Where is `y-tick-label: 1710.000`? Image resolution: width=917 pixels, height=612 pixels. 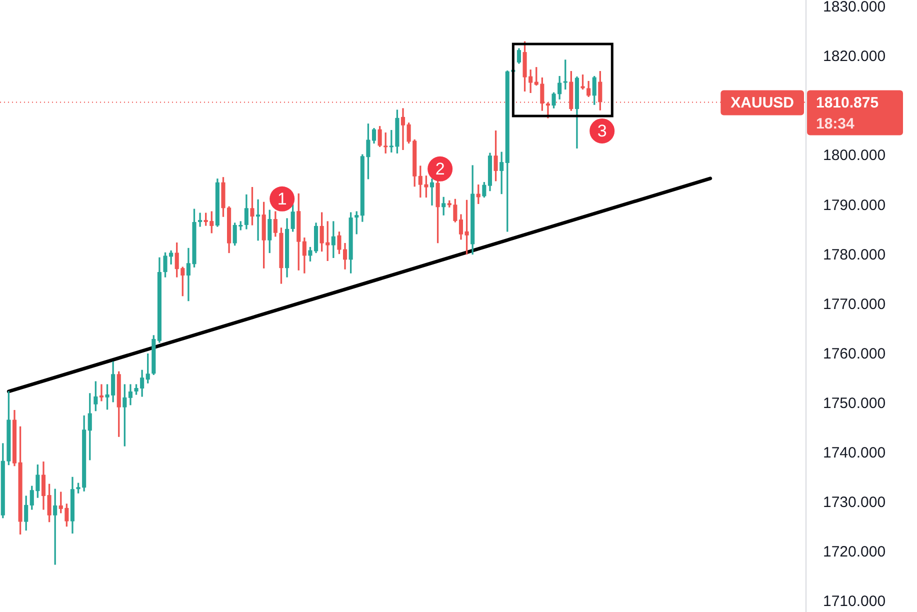 y-tick-label: 1710.000 is located at coordinates (854, 601).